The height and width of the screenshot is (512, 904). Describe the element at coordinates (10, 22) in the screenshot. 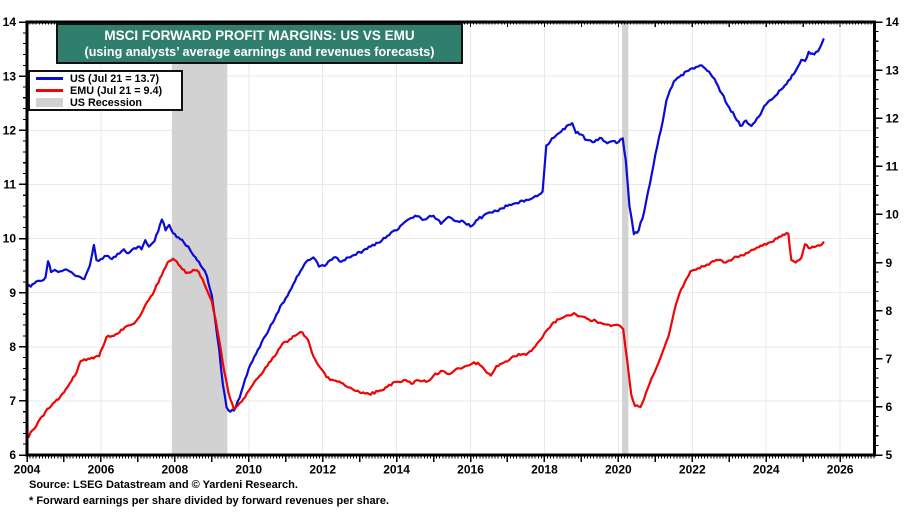

I see `y-axis-left-label: 14` at that location.